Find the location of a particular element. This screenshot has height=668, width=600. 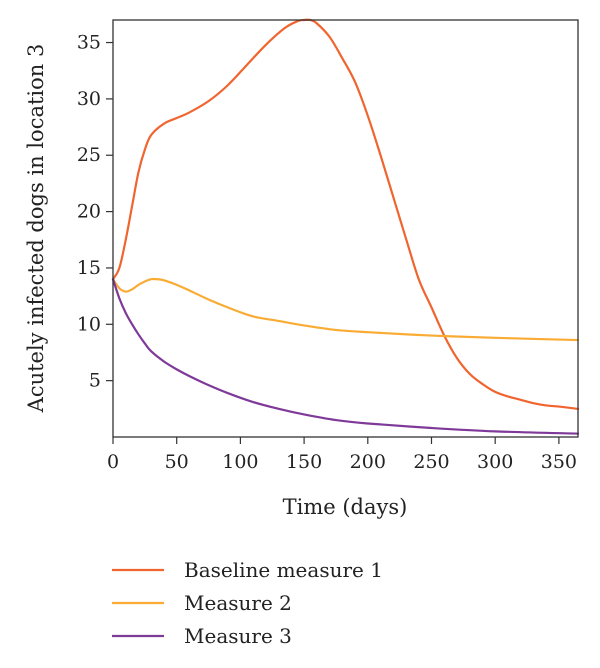

x-axis-title: Time (days) is located at coordinates (345, 507).